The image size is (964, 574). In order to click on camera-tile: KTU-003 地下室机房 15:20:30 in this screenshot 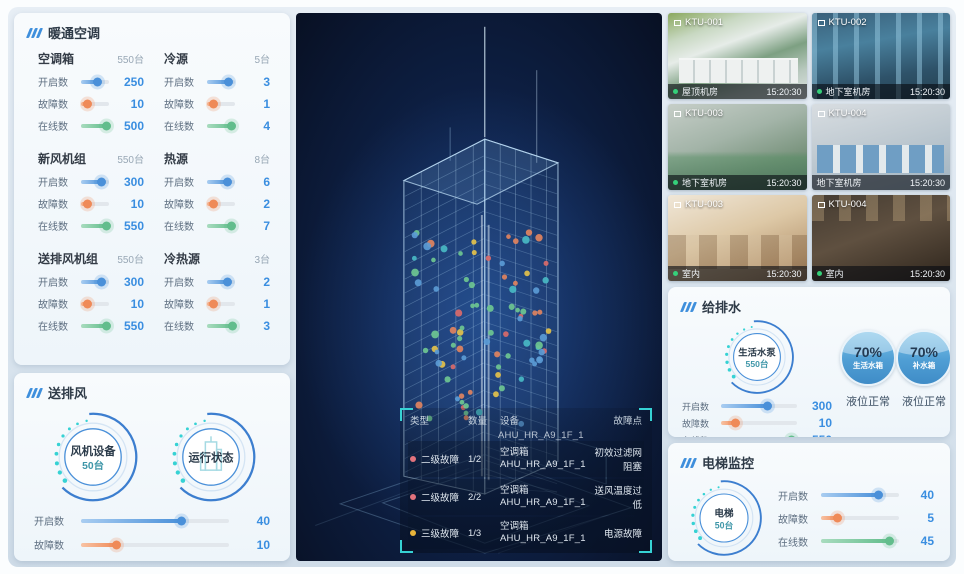, I will do `click(737, 147)`.